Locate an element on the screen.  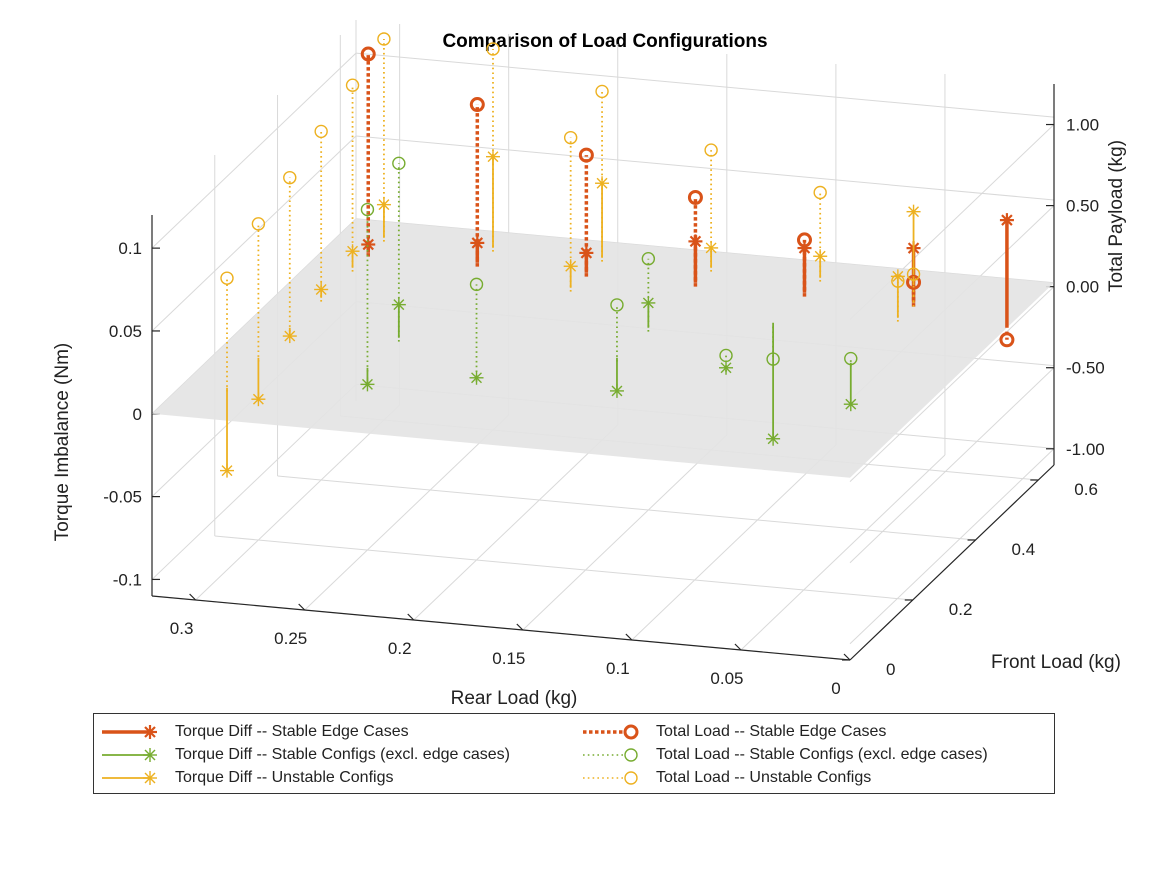
legend-item-total-unstable: Total Load -- Unstable Configs is located at coordinates (725, 778).